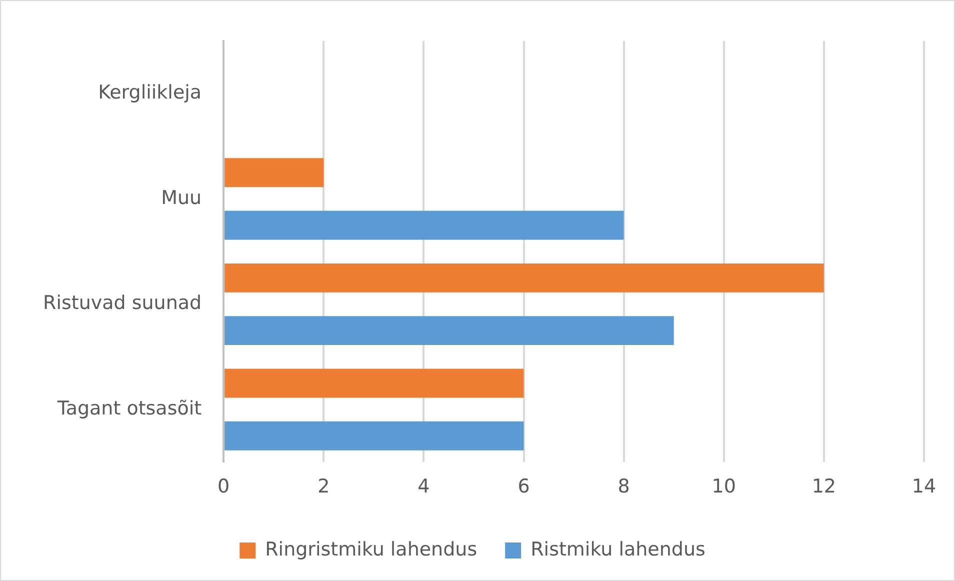  Describe the element at coordinates (129, 408) in the screenshot. I see `y-tick-label: Tagant otsasõit` at that location.